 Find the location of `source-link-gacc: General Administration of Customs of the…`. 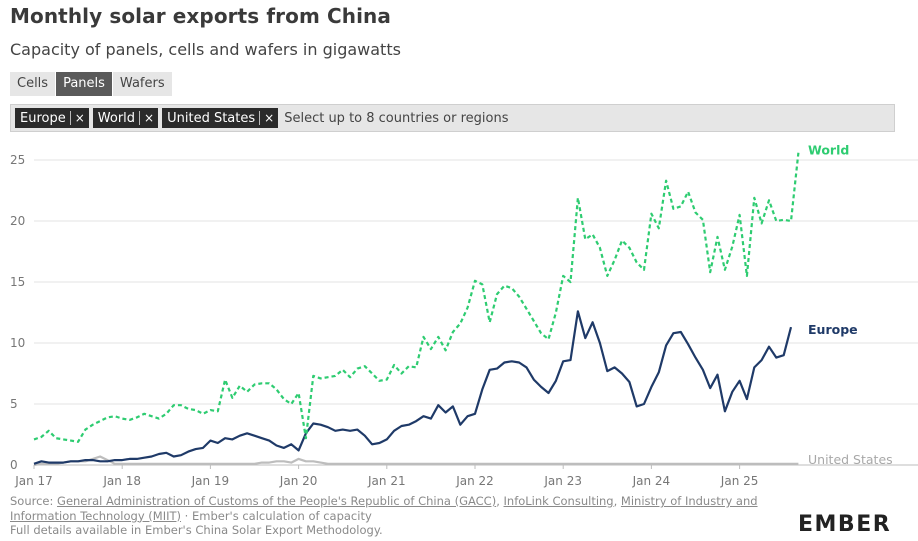

source-link-gacc: General Administration of Customs of the… is located at coordinates (277, 501).